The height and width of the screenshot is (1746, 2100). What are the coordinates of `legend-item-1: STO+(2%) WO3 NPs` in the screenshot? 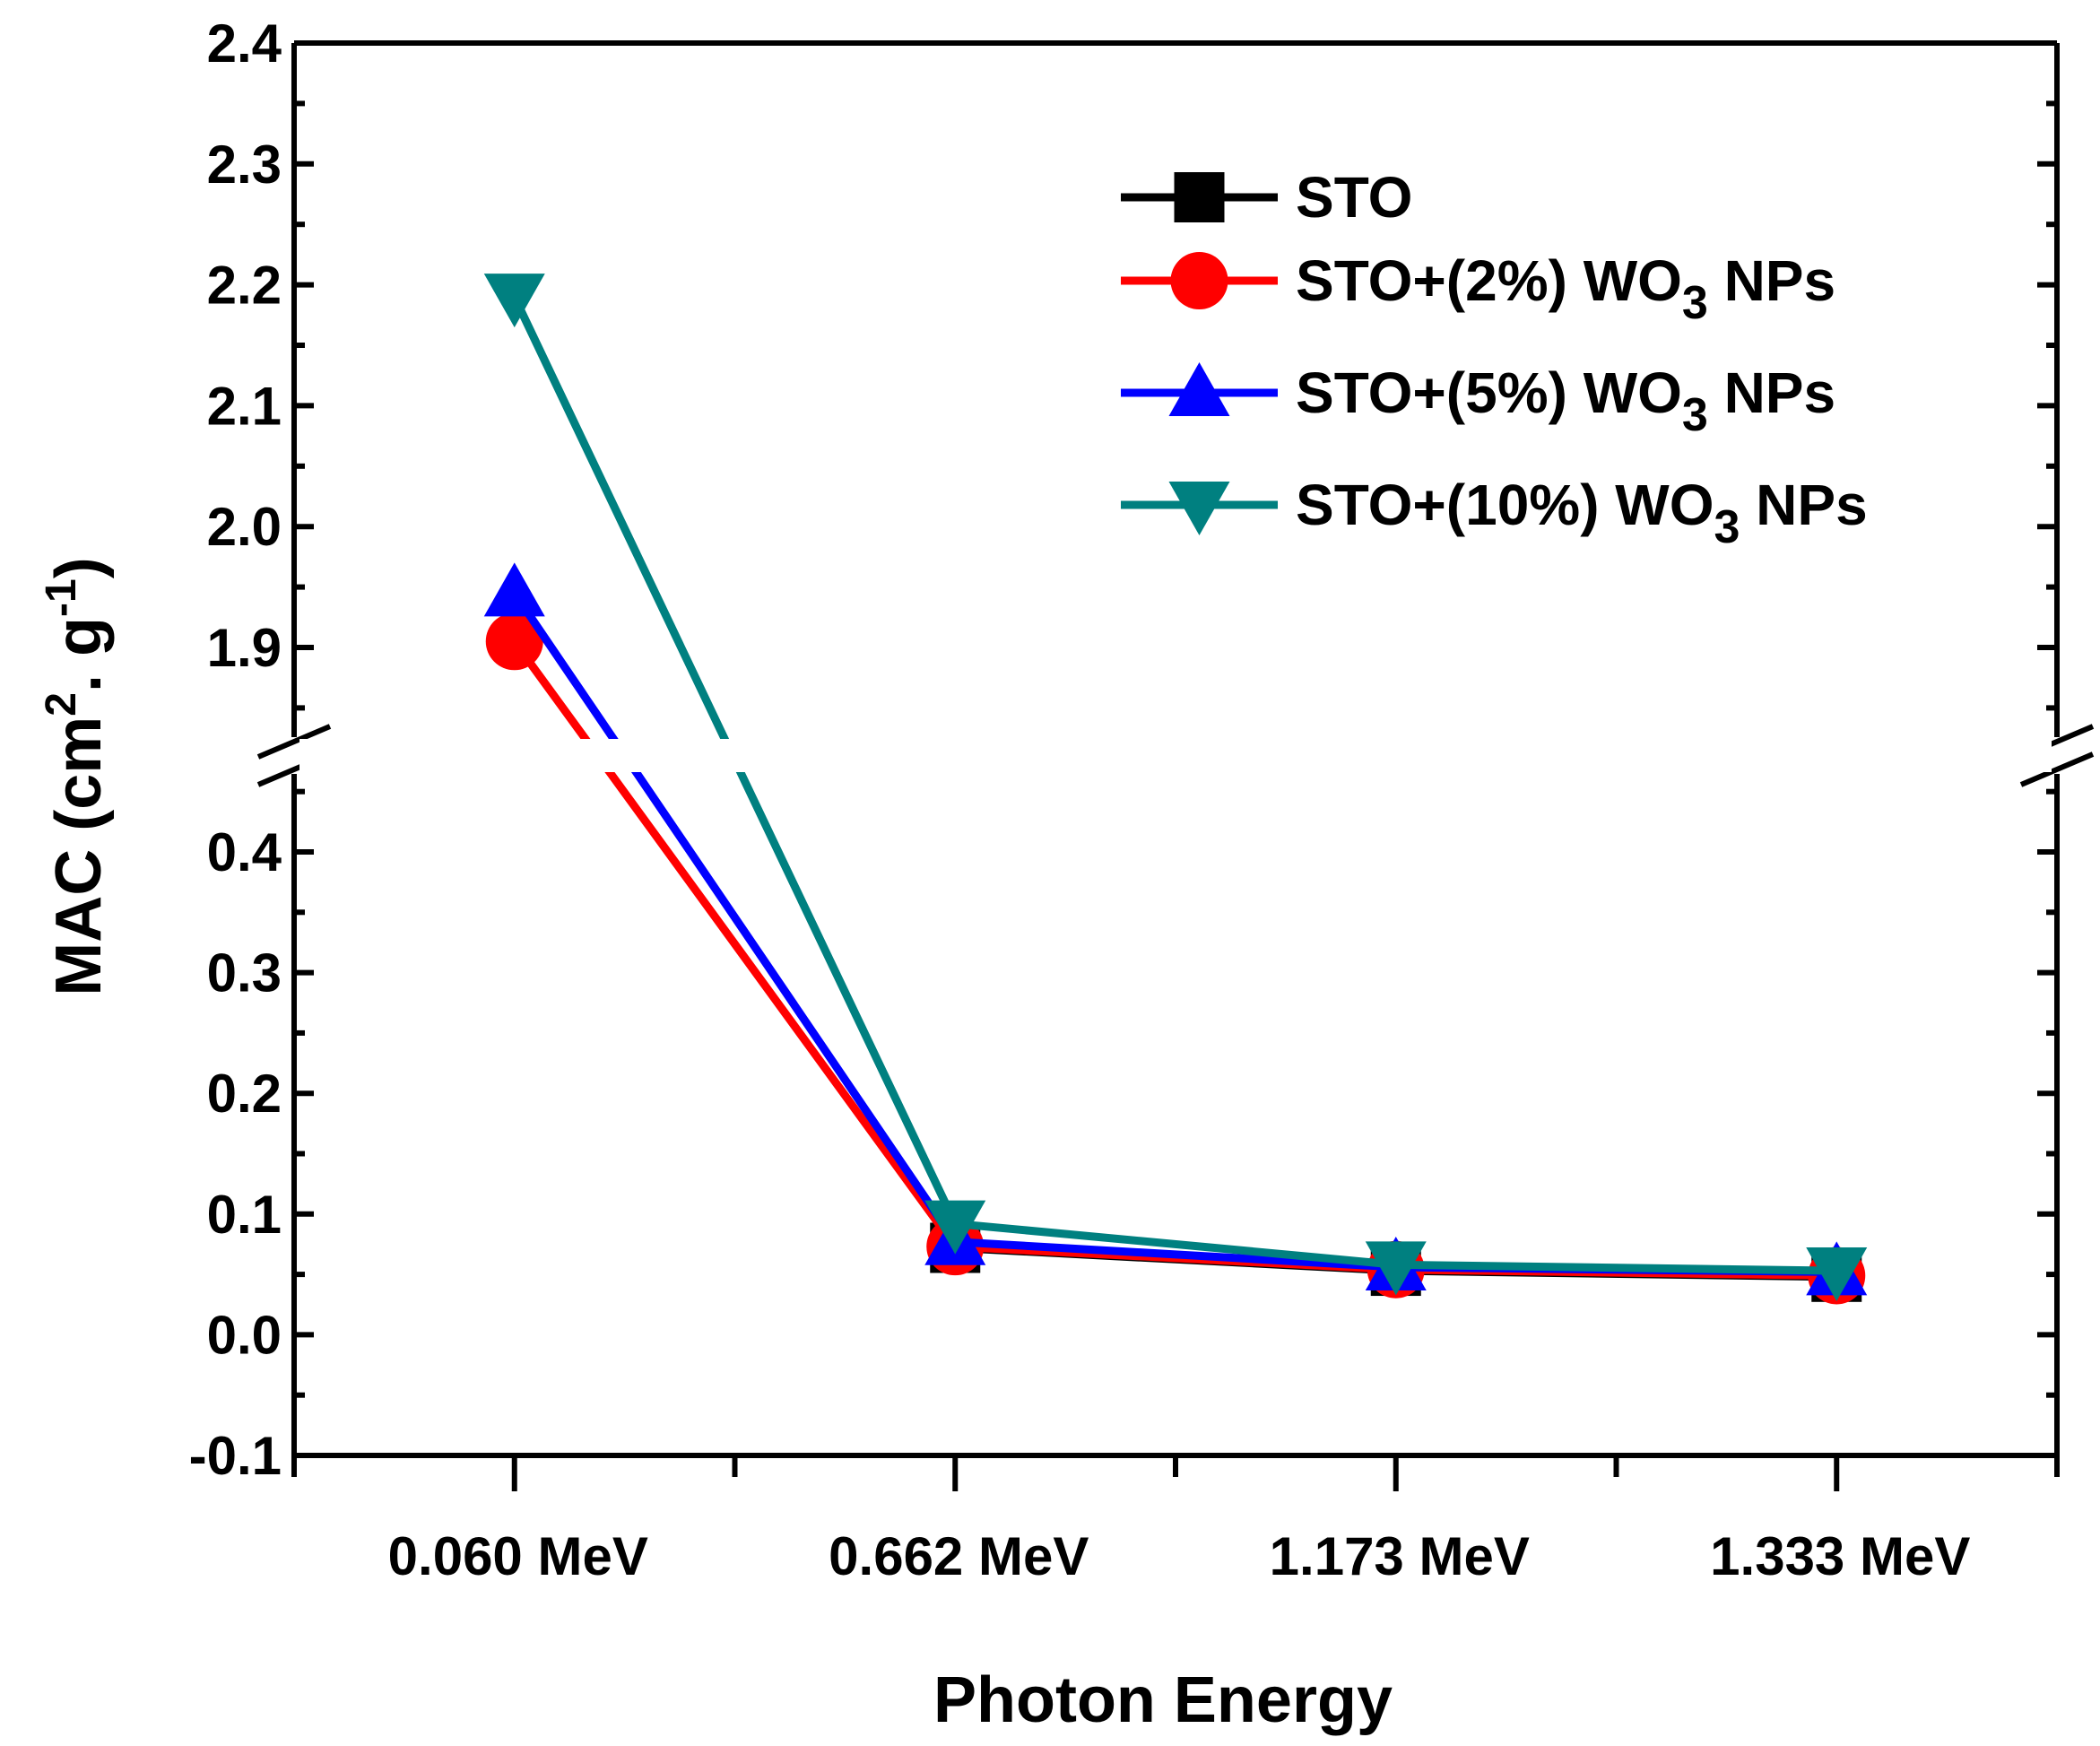 It's located at (1478, 288).